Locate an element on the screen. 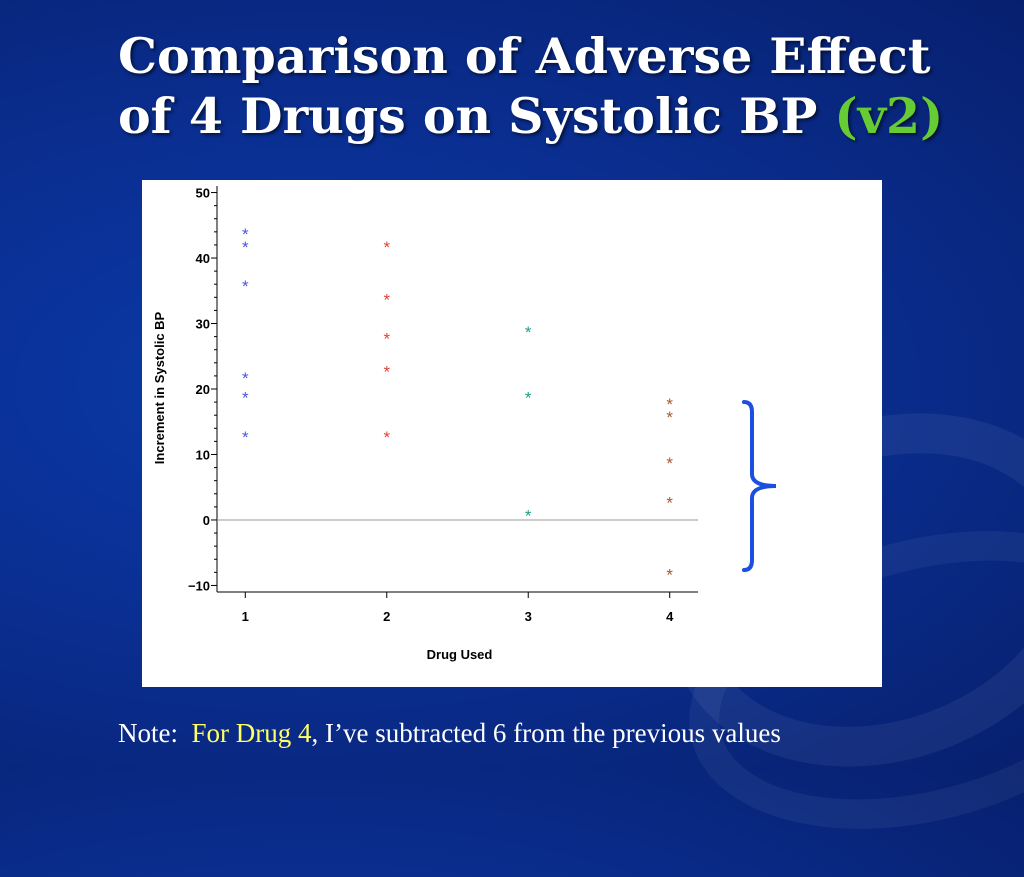  brace-path is located at coordinates (759, 486).